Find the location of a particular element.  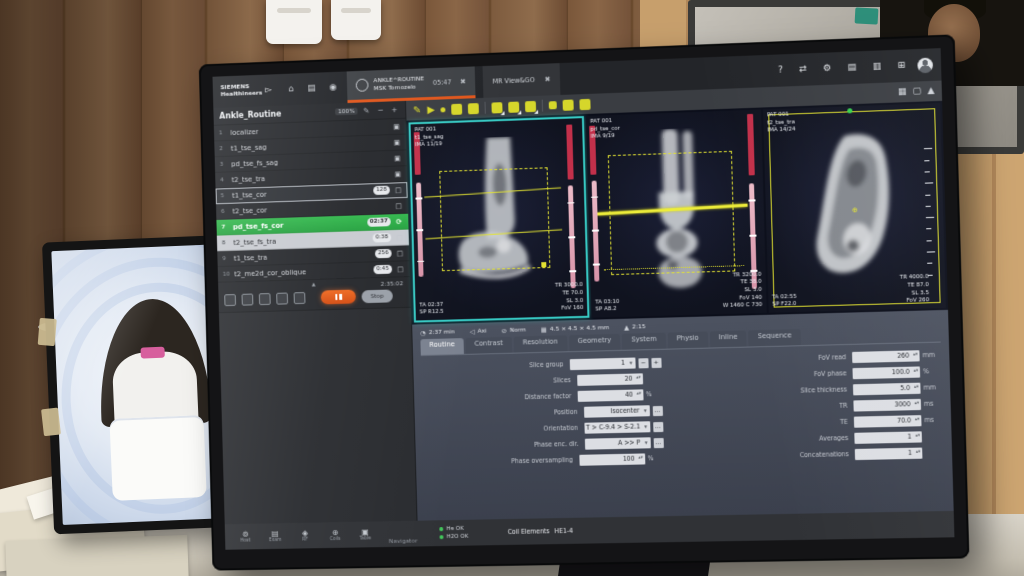

roi-handle is located at coordinates (544, 264).